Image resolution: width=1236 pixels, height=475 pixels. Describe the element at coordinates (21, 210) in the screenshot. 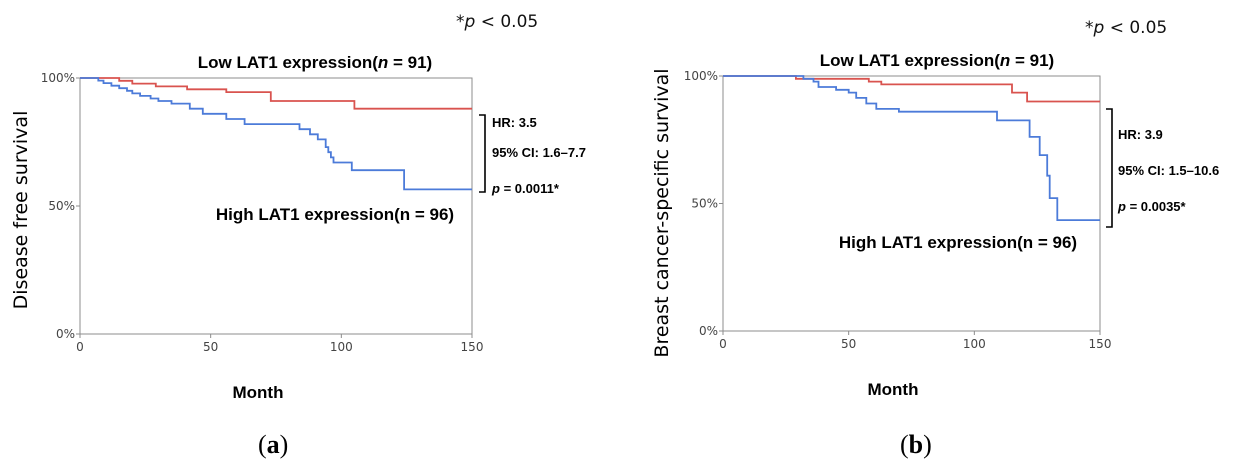

I see `y-axis-label: Disease free survival` at that location.